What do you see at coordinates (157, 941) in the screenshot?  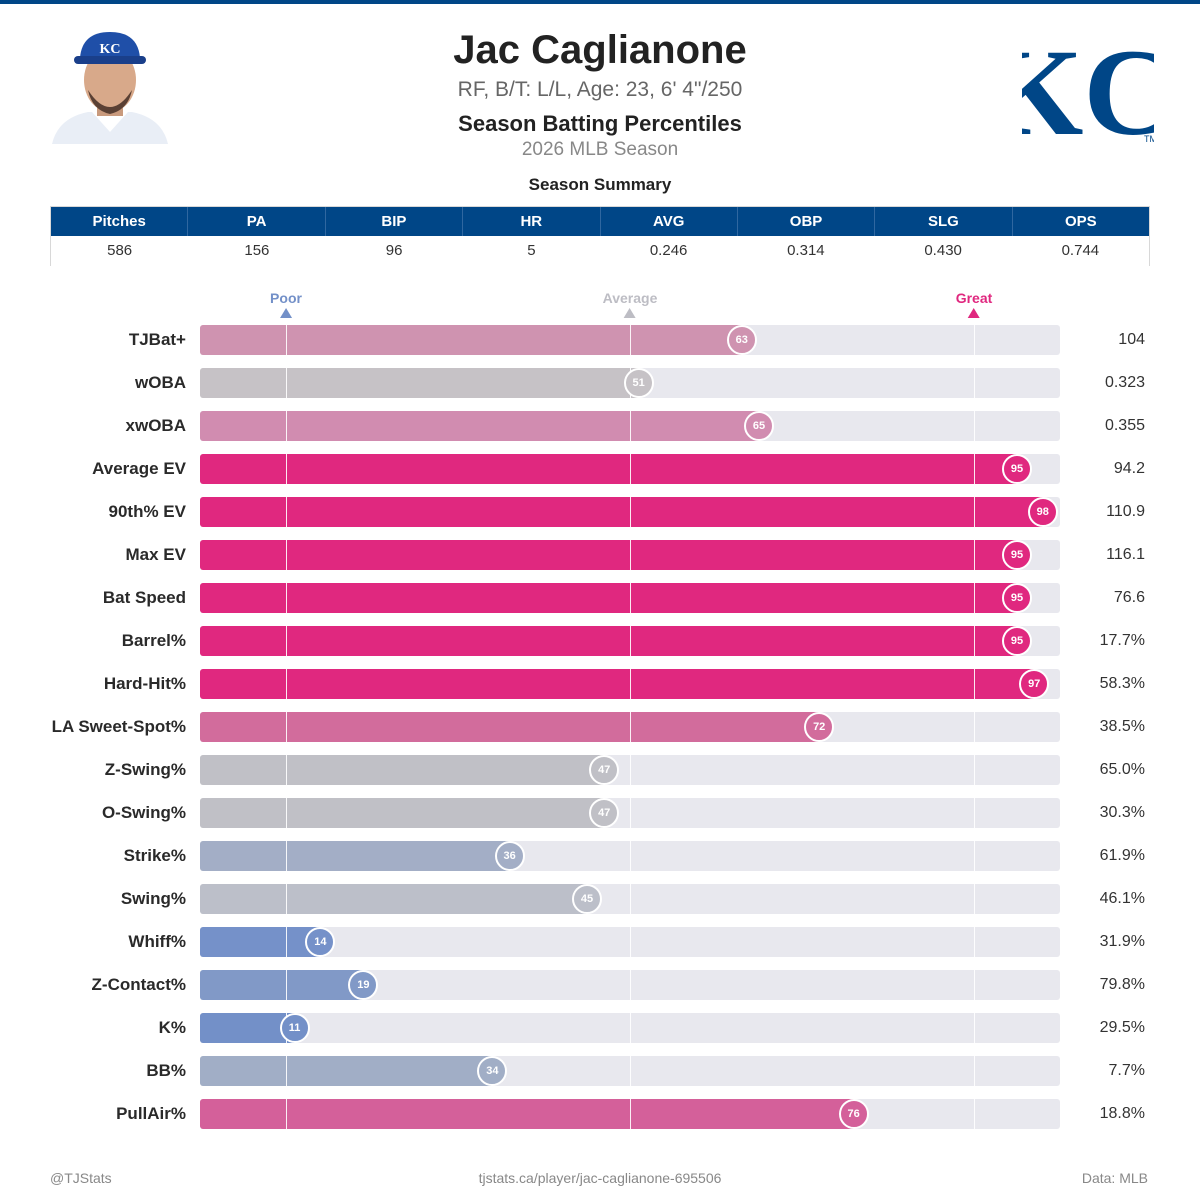 I see `metric-label: Whiff%` at bounding box center [157, 941].